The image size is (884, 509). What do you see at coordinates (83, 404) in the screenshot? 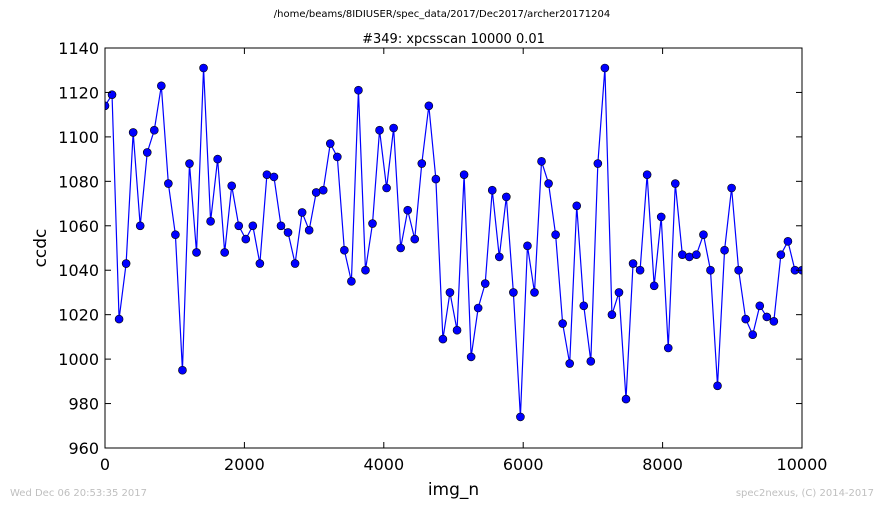
I see `y-tick-label: 980` at bounding box center [83, 404].